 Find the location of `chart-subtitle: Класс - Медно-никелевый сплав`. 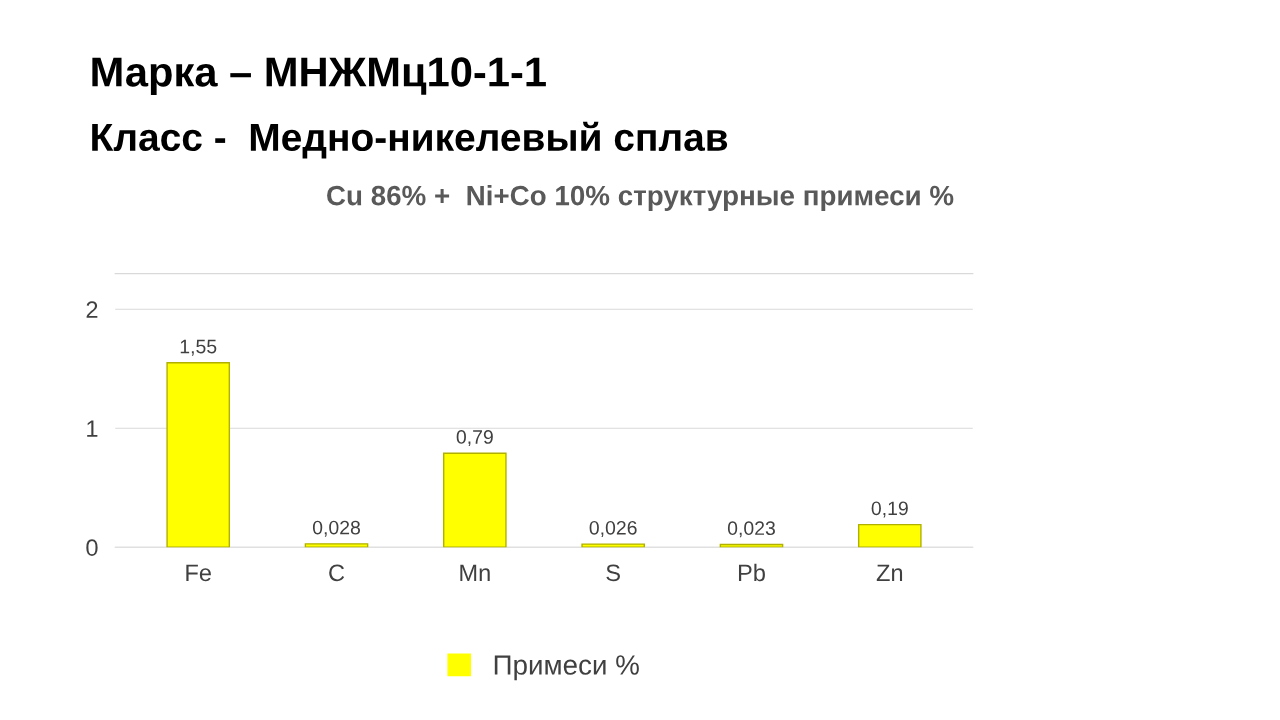

chart-subtitle: Класс - Медно-никелевый сплав is located at coordinates (410, 140).